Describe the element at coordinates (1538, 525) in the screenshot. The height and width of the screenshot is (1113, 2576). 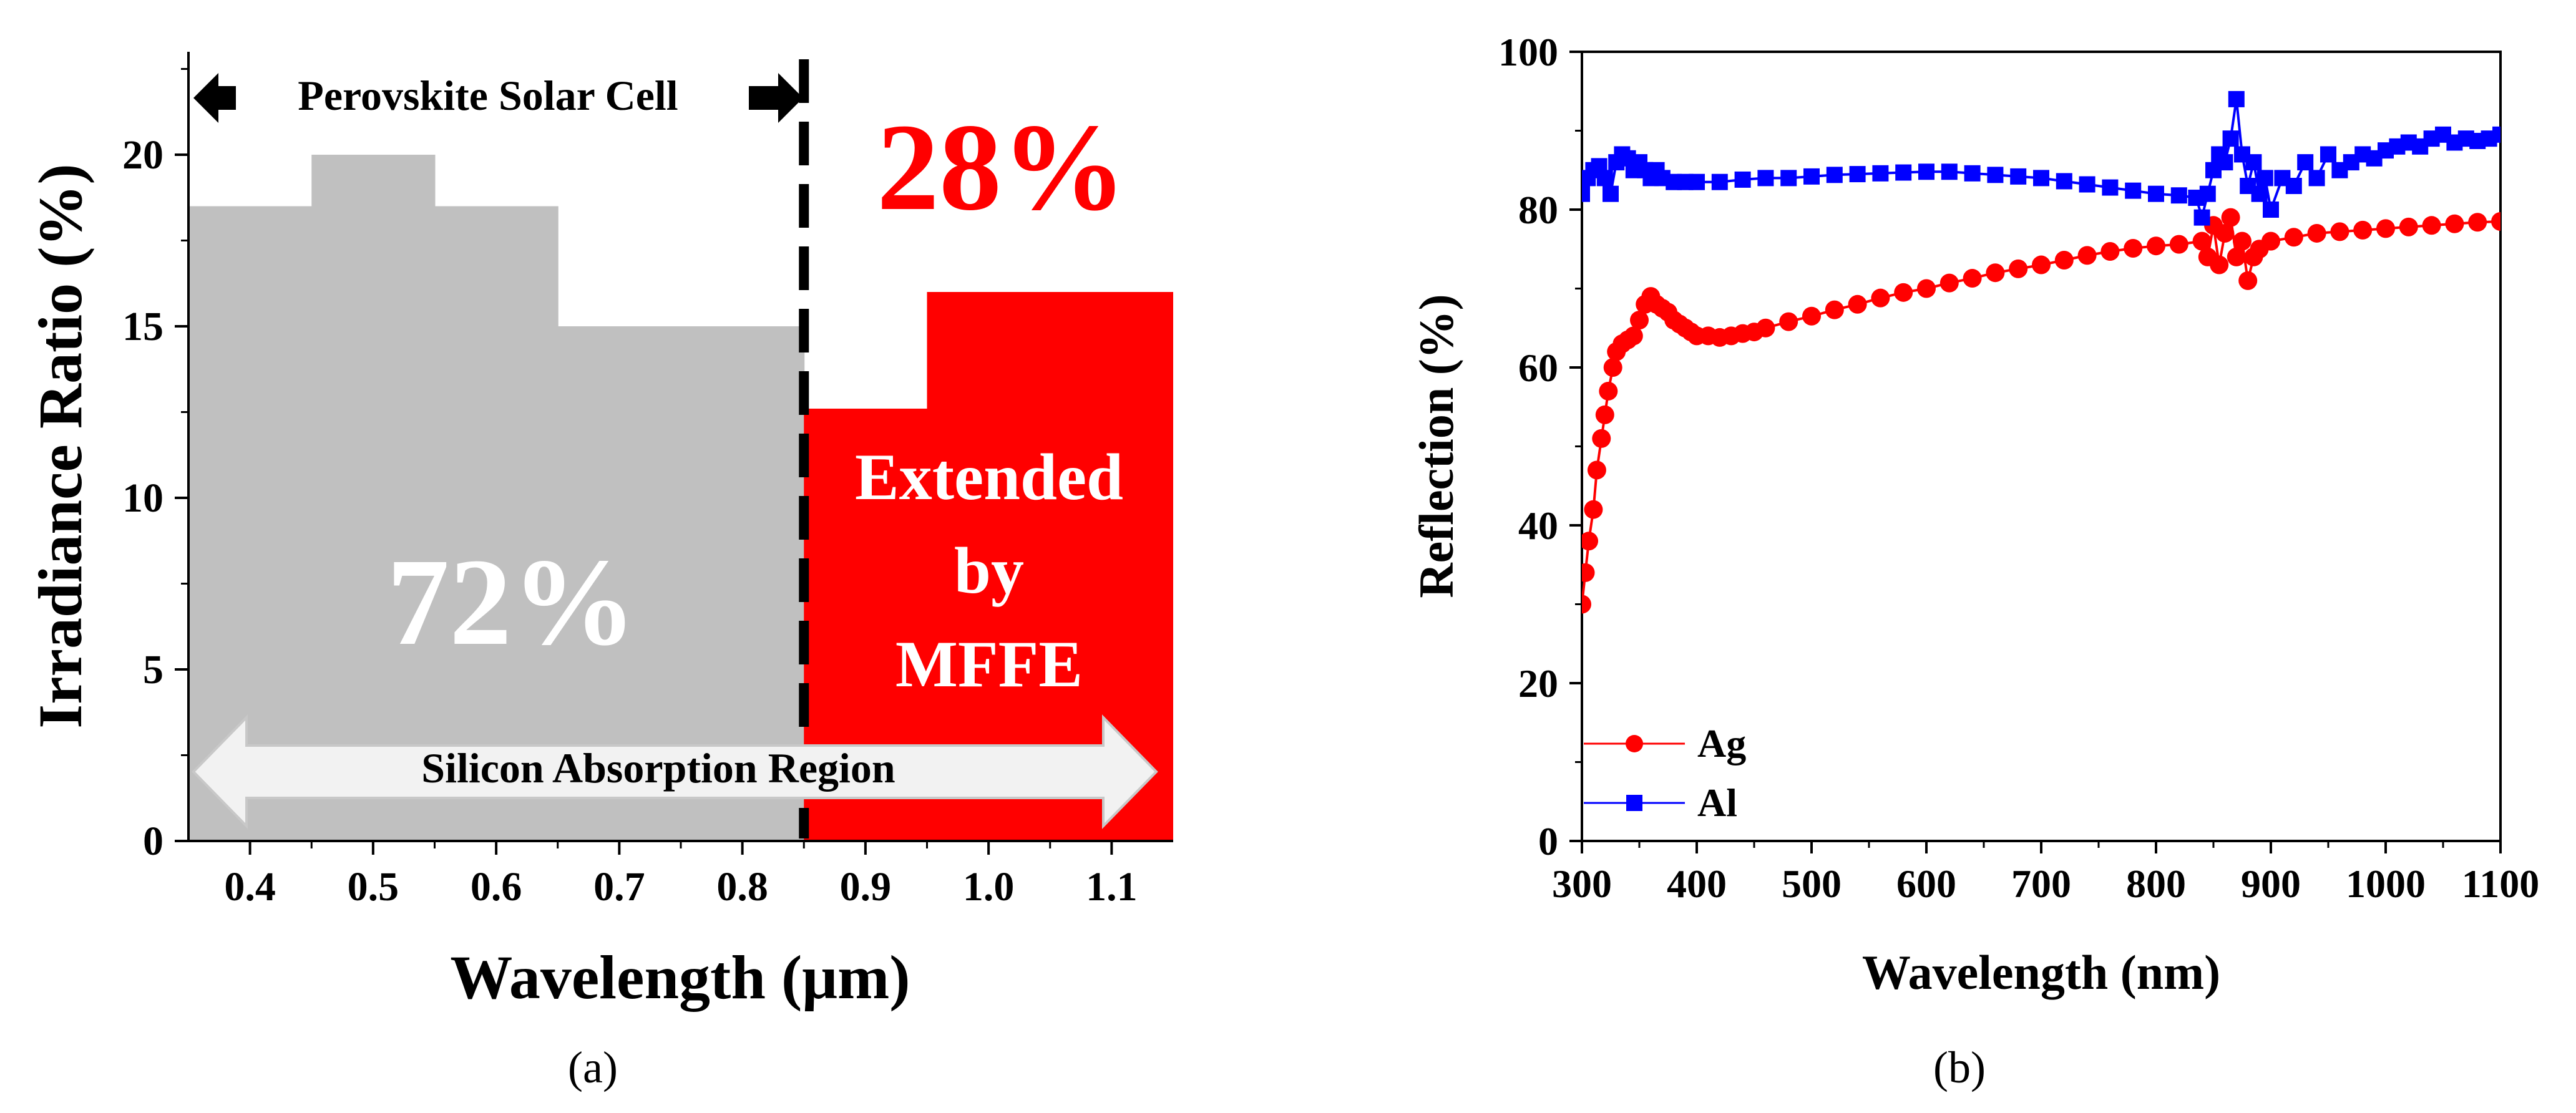
I see `y-tick-label: 40` at that location.